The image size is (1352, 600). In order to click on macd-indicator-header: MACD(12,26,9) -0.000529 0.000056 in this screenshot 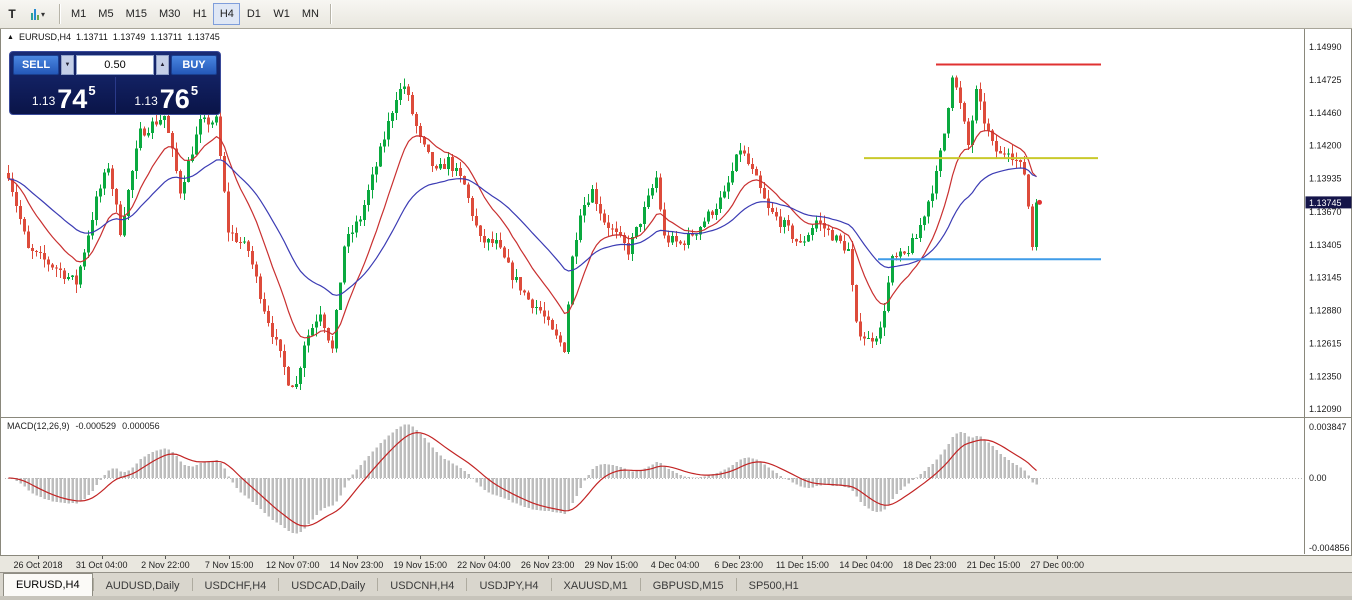, I will do `click(83, 426)`.